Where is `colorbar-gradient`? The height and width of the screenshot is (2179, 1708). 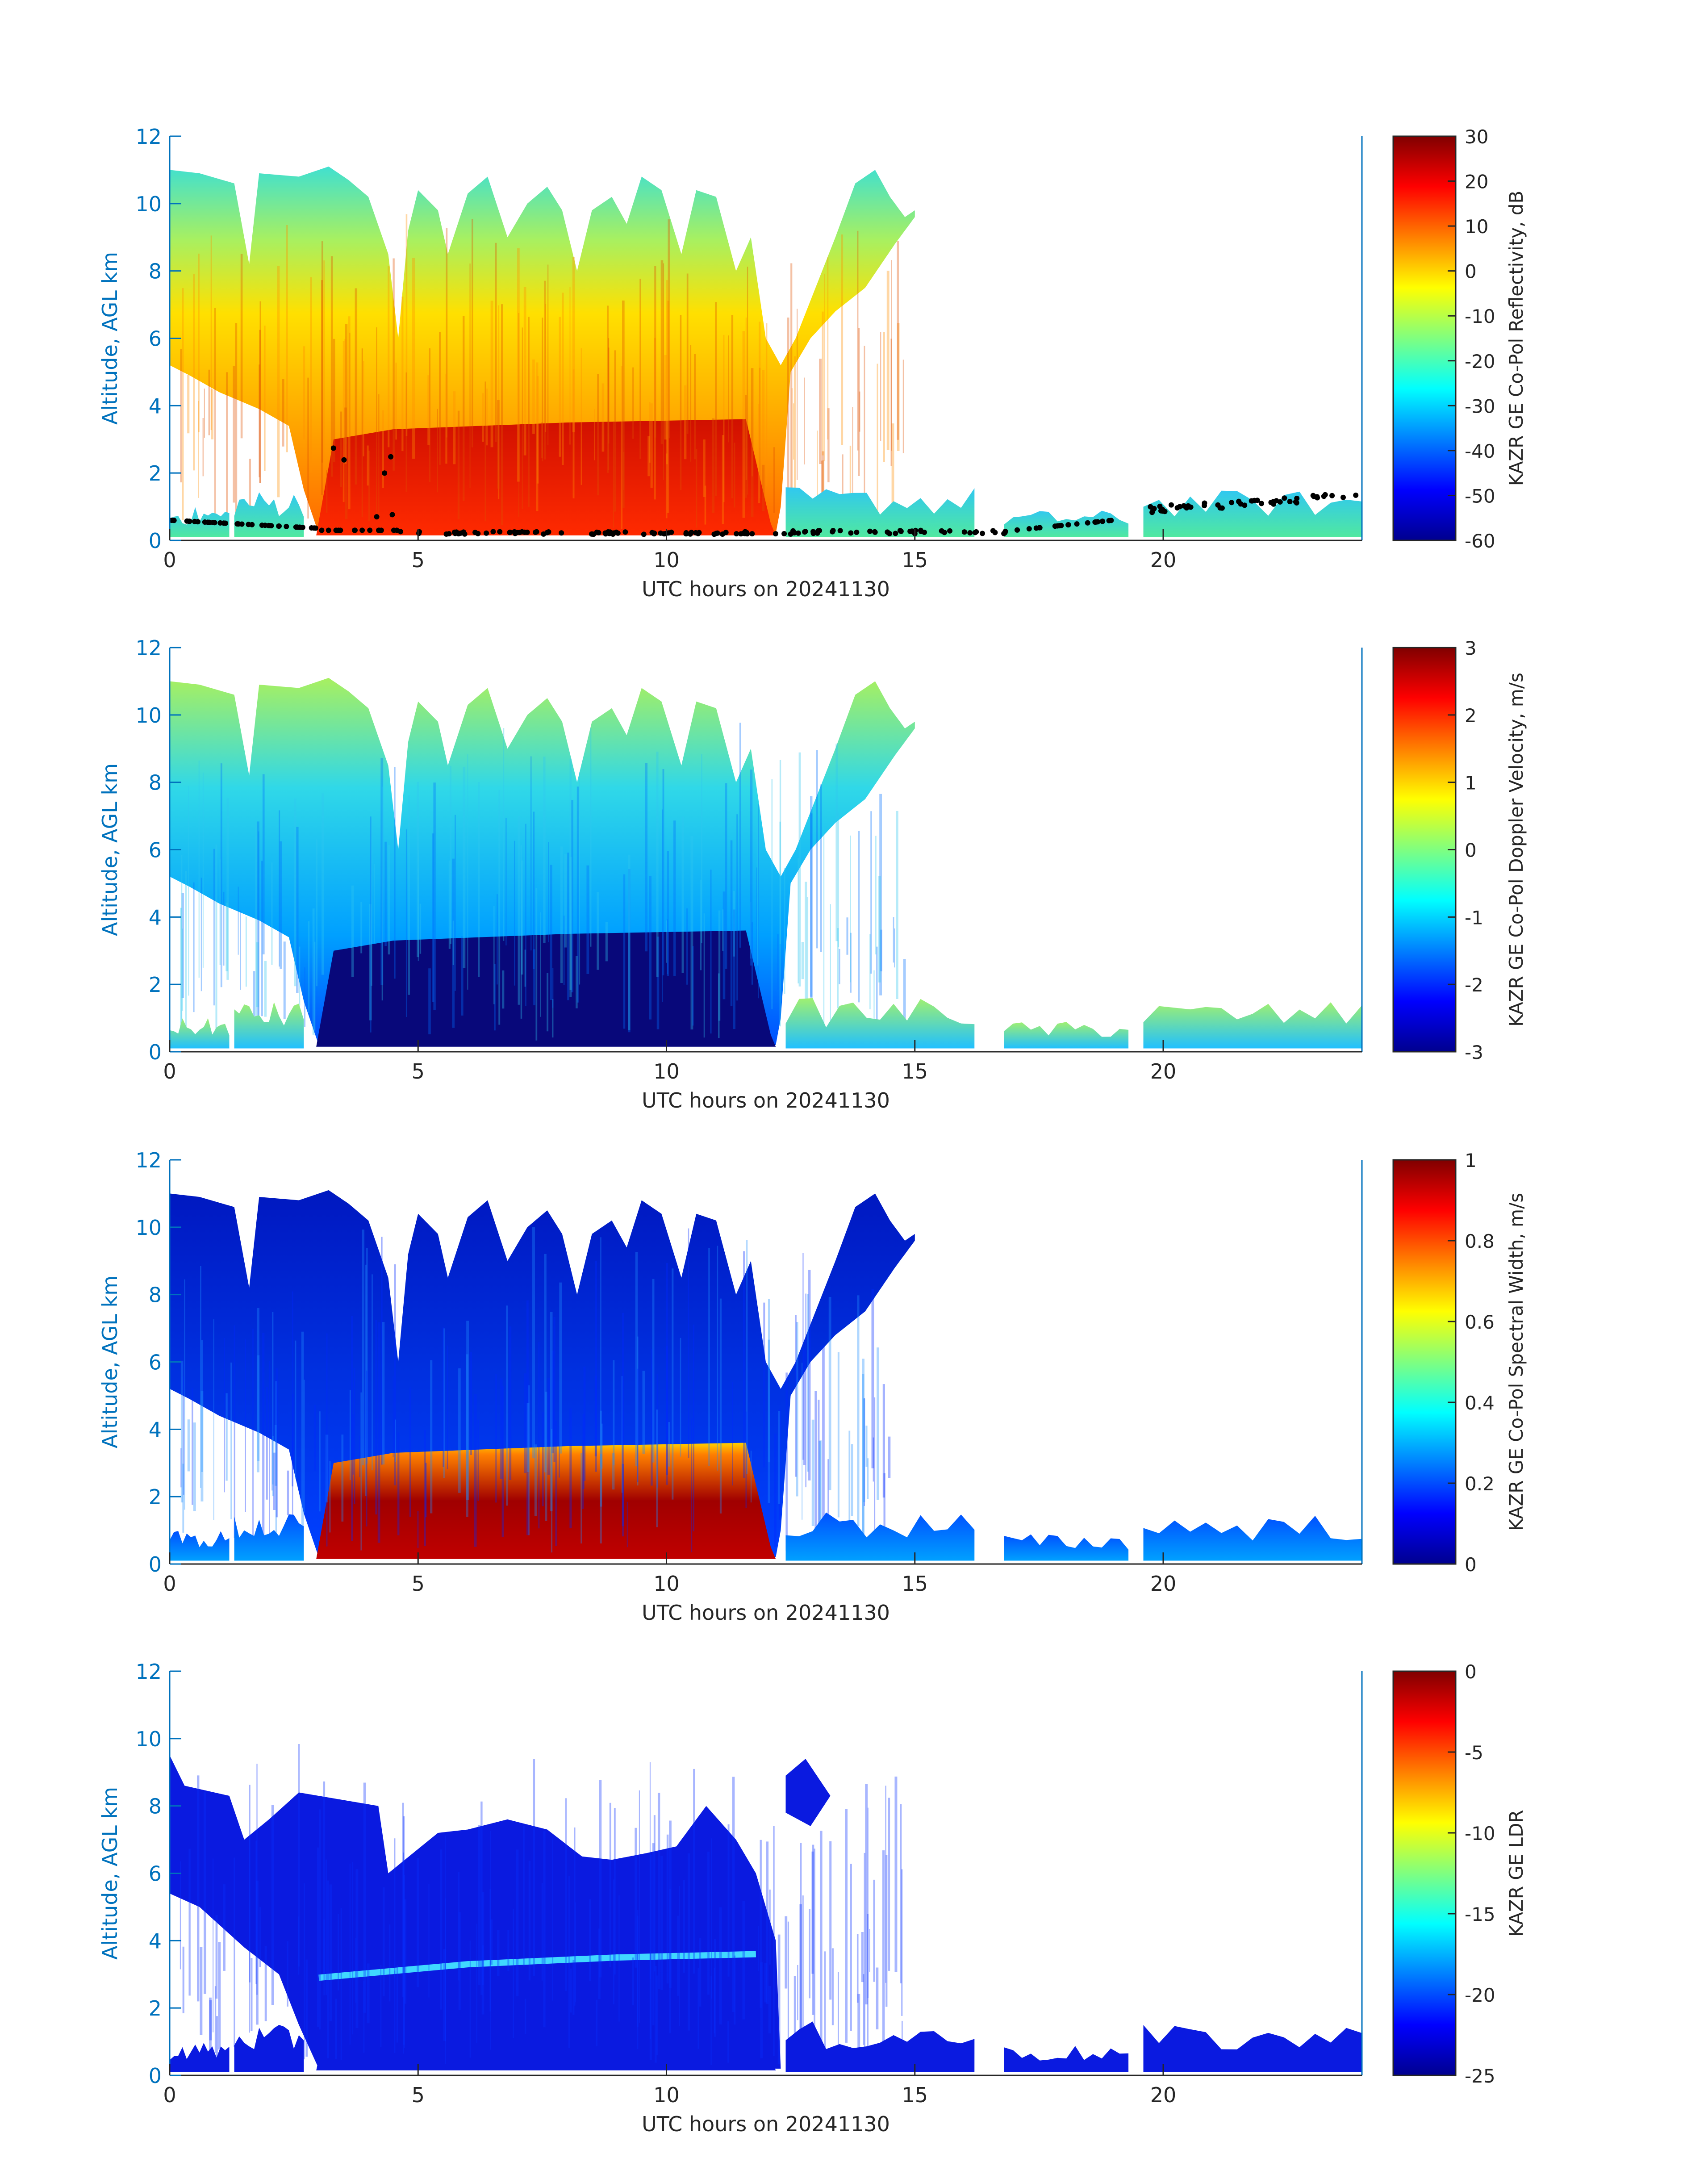 colorbar-gradient is located at coordinates (1424, 338).